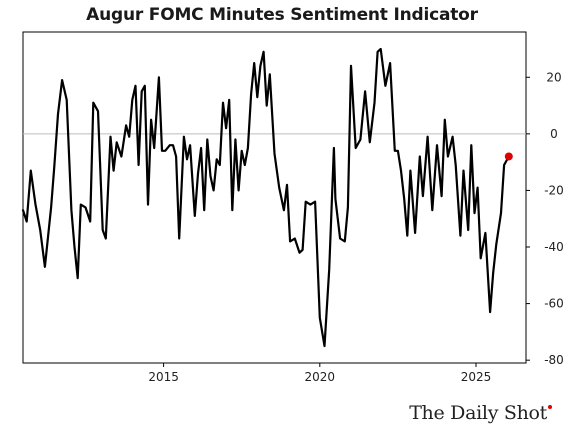 This screenshot has width=564, height=432. Describe the element at coordinates (554, 304) in the screenshot. I see `y-tick-label: -60` at that location.